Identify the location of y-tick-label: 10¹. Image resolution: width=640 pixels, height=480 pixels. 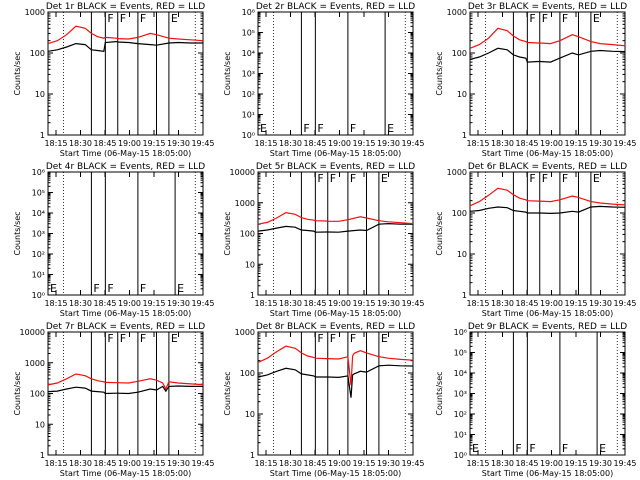
(460, 435).